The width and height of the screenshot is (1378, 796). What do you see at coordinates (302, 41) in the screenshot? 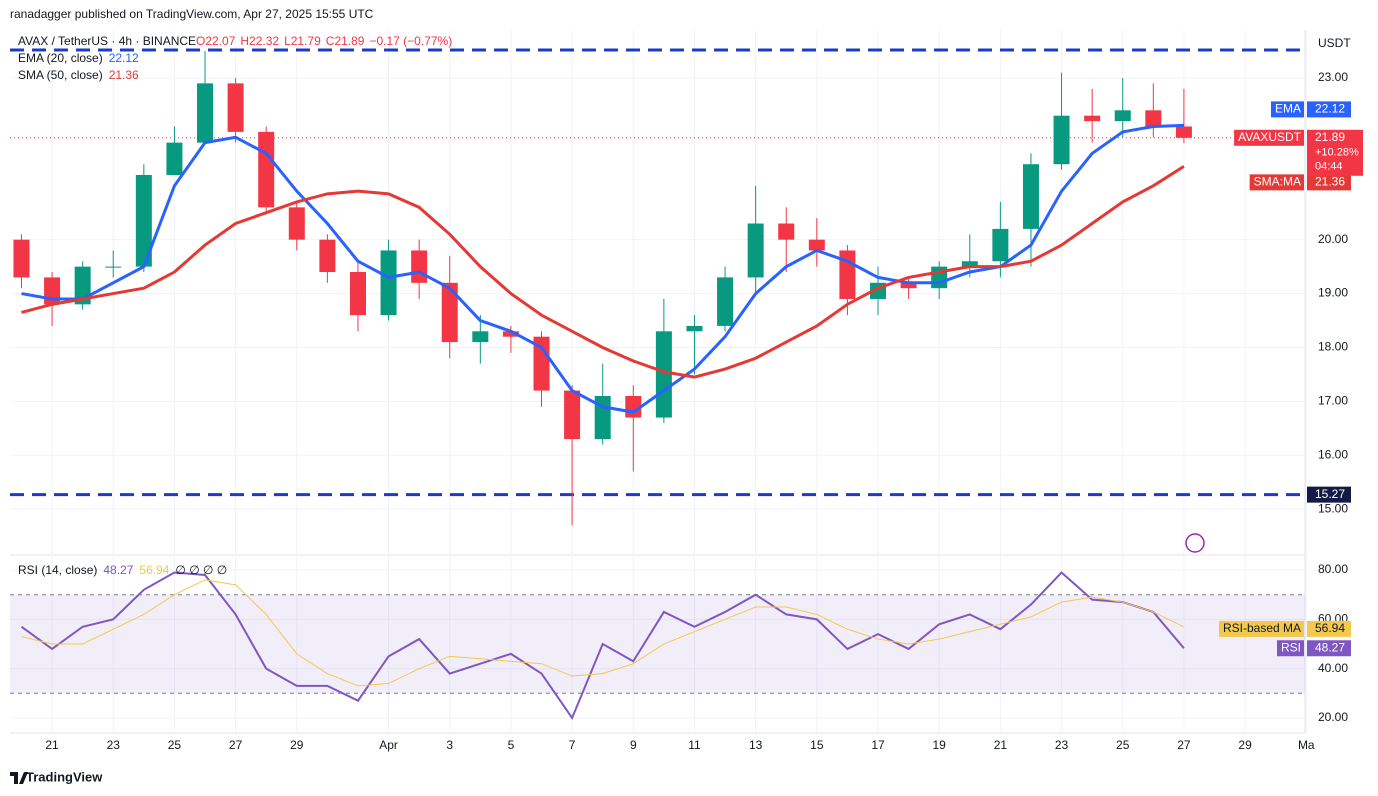
I see `ohlc: L21.79` at bounding box center [302, 41].